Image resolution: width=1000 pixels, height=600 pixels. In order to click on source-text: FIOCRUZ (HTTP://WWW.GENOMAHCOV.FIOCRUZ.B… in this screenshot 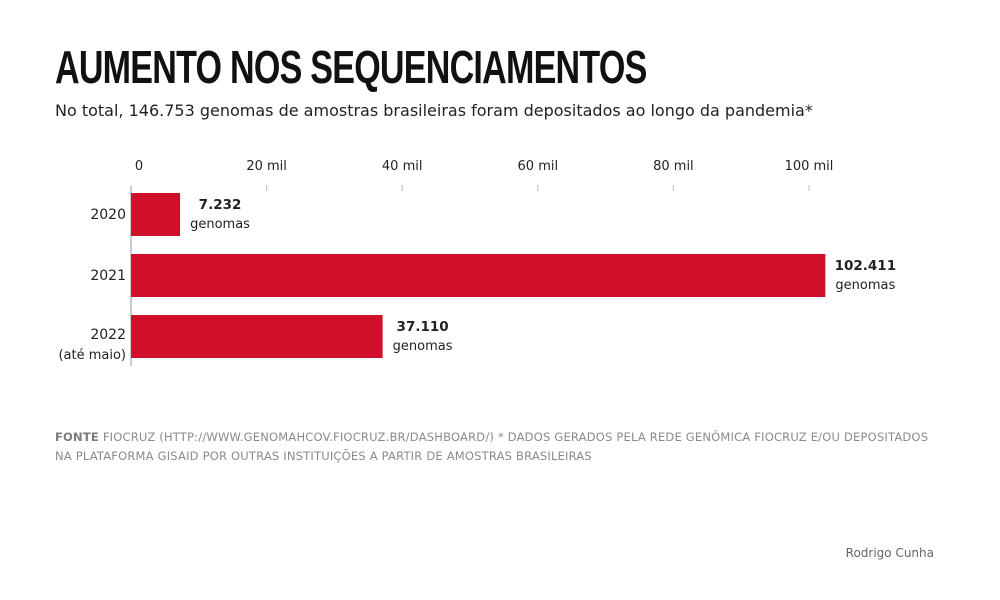, I will do `click(492, 446)`.